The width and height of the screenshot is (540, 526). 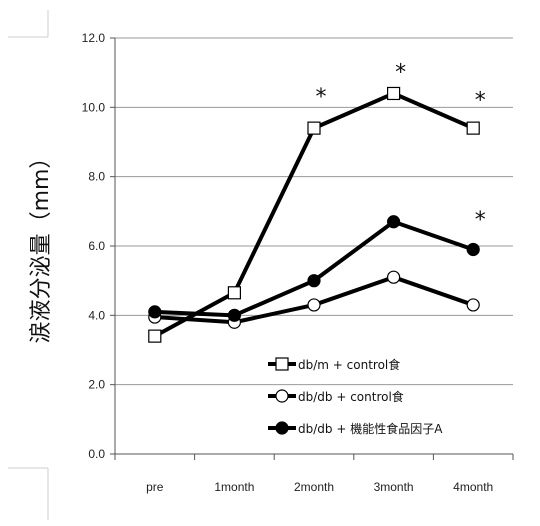 I want to click on x-tick-label: 3month, so click(x=394, y=487).